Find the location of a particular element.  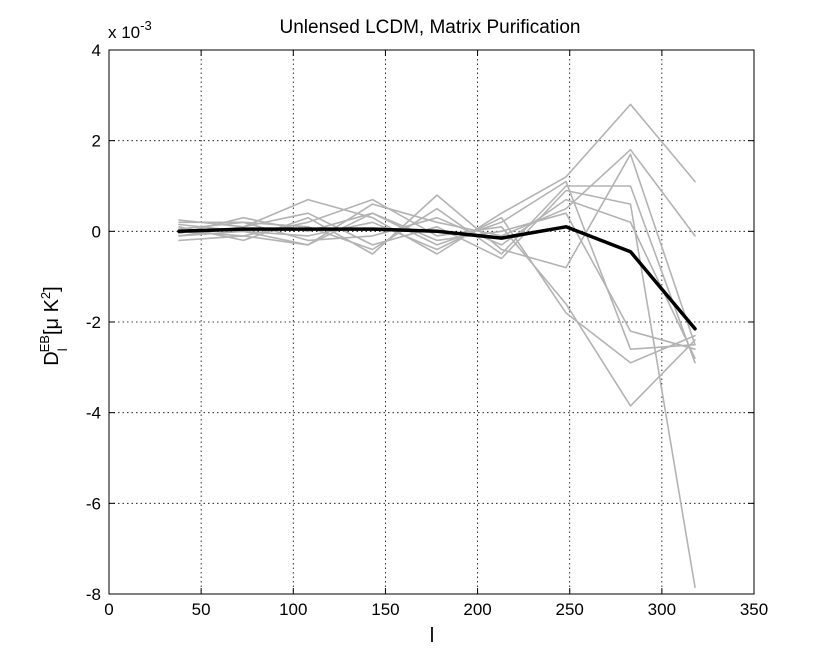

x-tick-label: 50 is located at coordinates (201, 609).